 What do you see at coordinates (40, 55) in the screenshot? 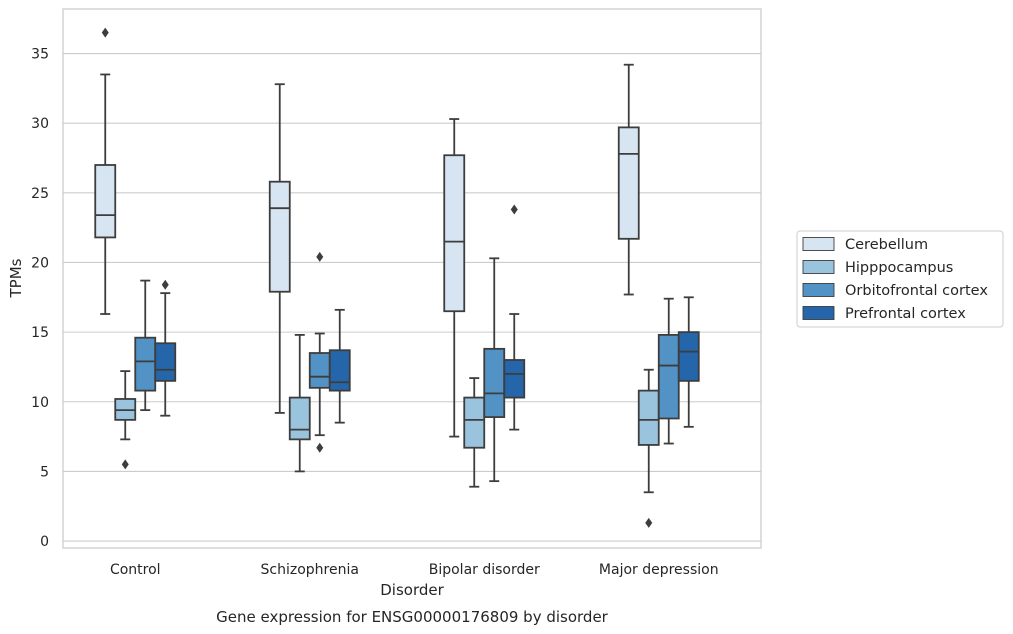
I see `y-tick-label: 35` at bounding box center [40, 55].